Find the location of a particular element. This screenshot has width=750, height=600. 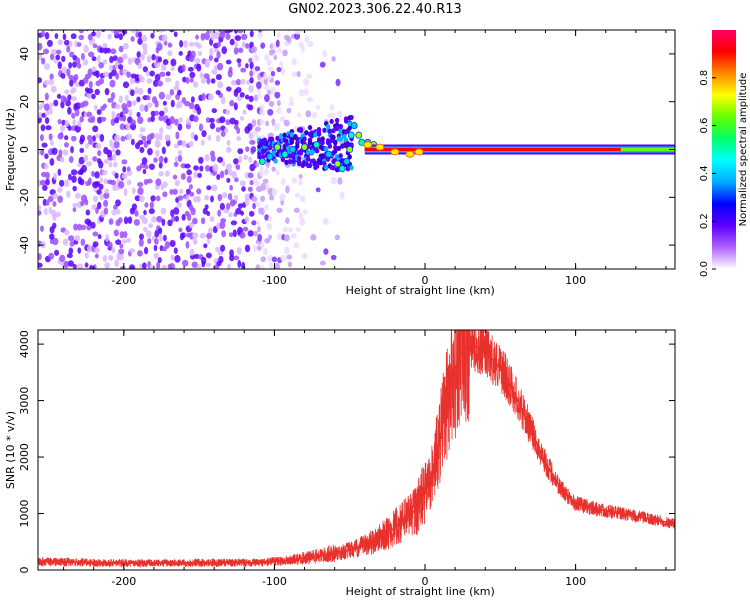

colorbar is located at coordinates (724, 149).